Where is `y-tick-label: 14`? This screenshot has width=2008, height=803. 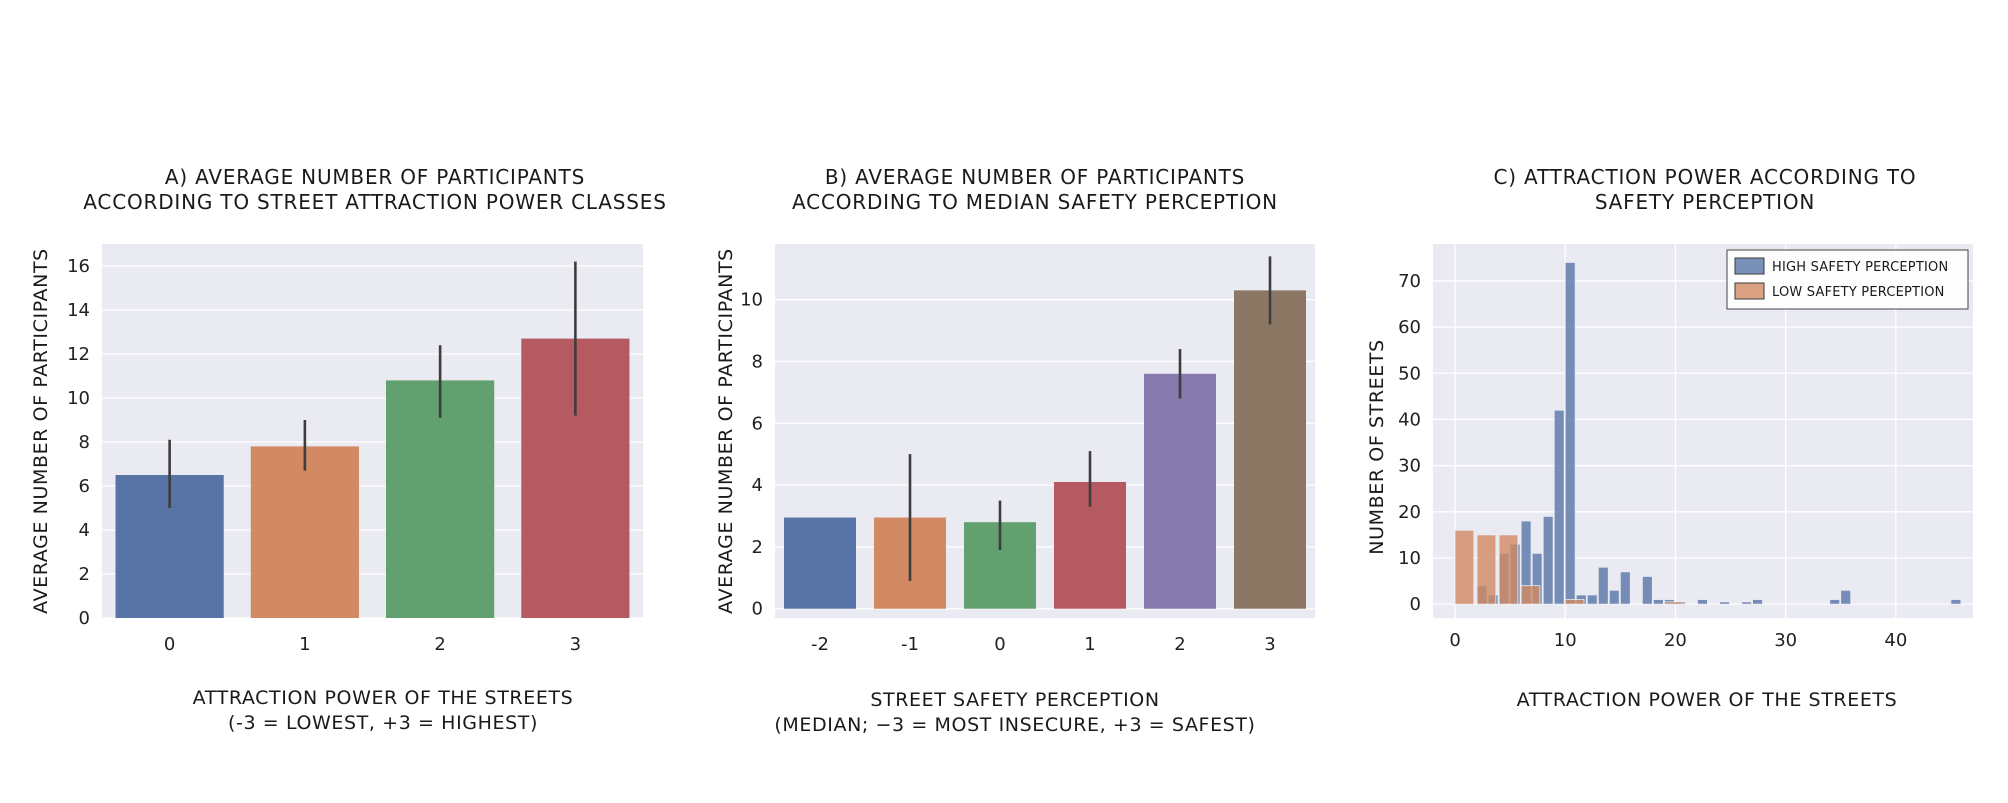
y-tick-label: 14 is located at coordinates (78, 310).